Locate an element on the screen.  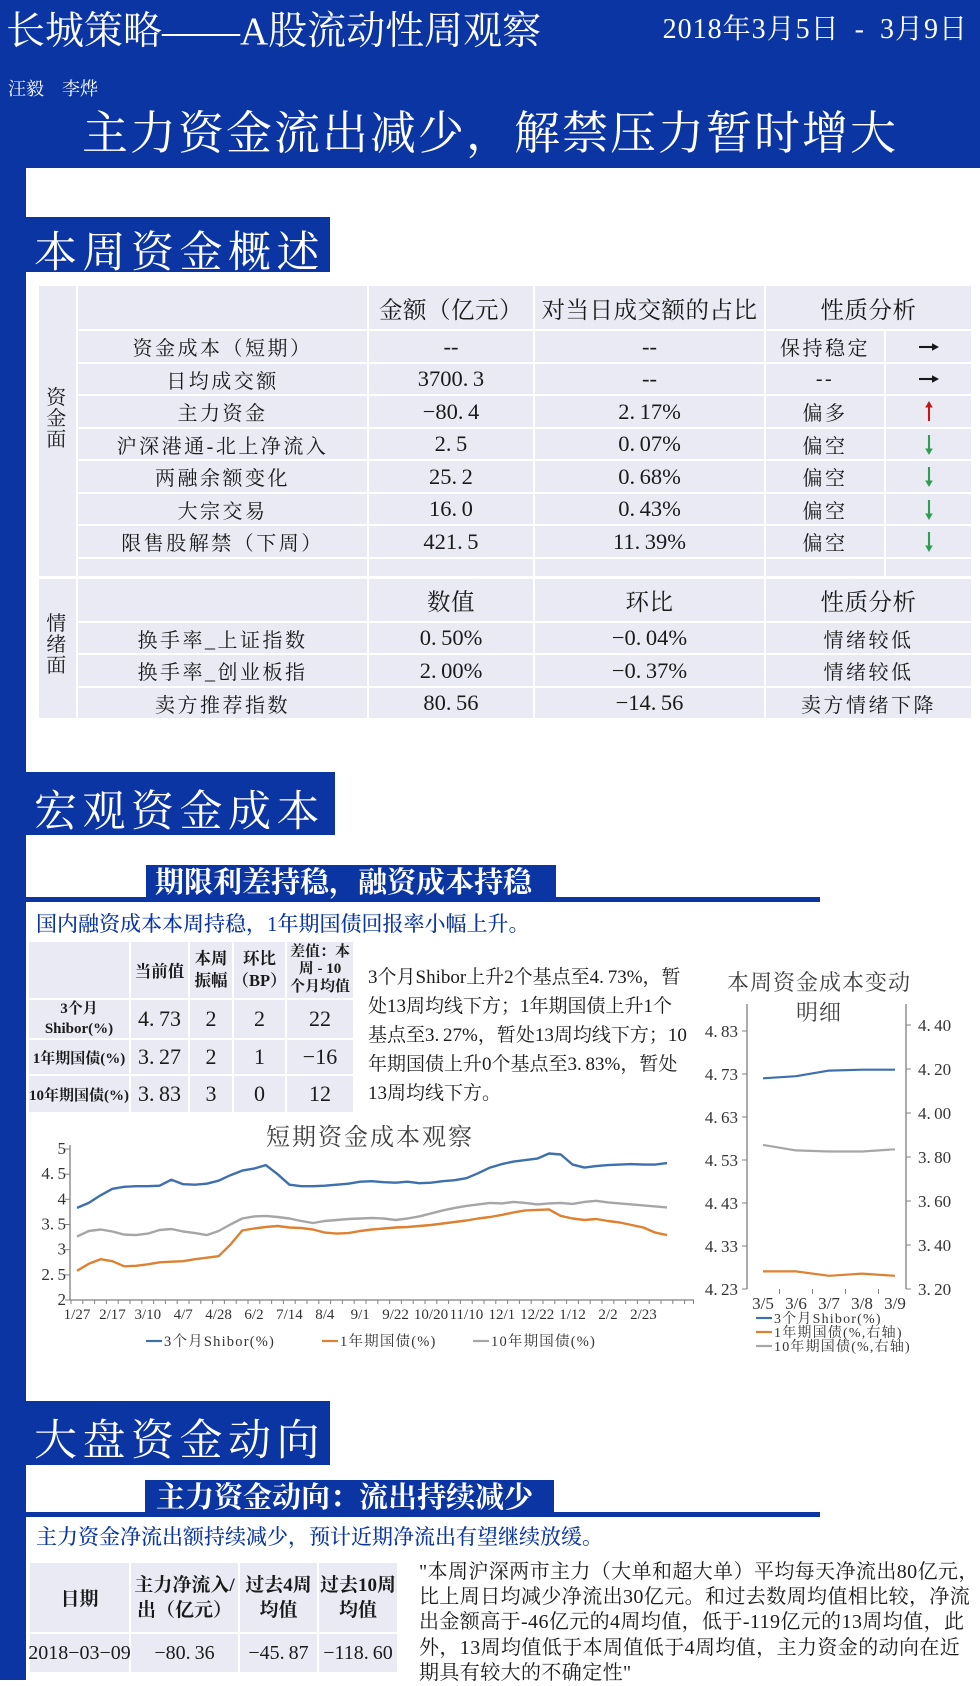
svg-text: 2/17 is located at coordinates (112, 1315).